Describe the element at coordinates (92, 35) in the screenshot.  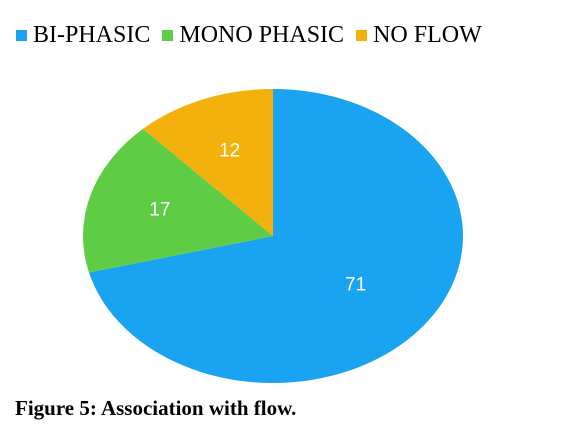
I see `legend-label: BI-PHASIC` at that location.